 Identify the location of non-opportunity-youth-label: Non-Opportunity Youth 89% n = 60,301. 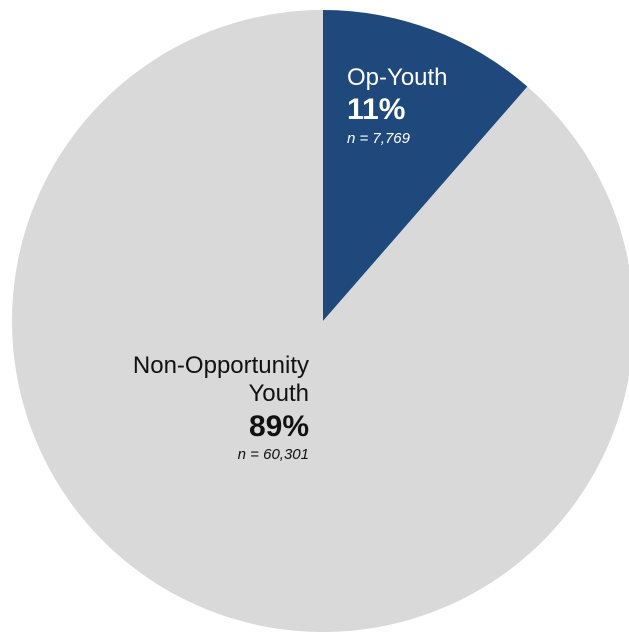
(221, 408).